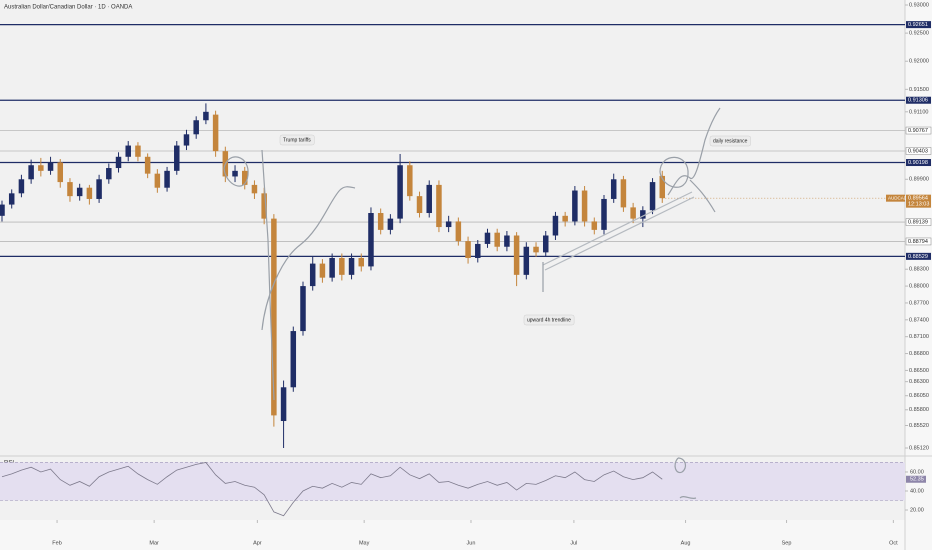 This screenshot has height=550, width=932. I want to click on x-tick-label: Jun, so click(471, 543).